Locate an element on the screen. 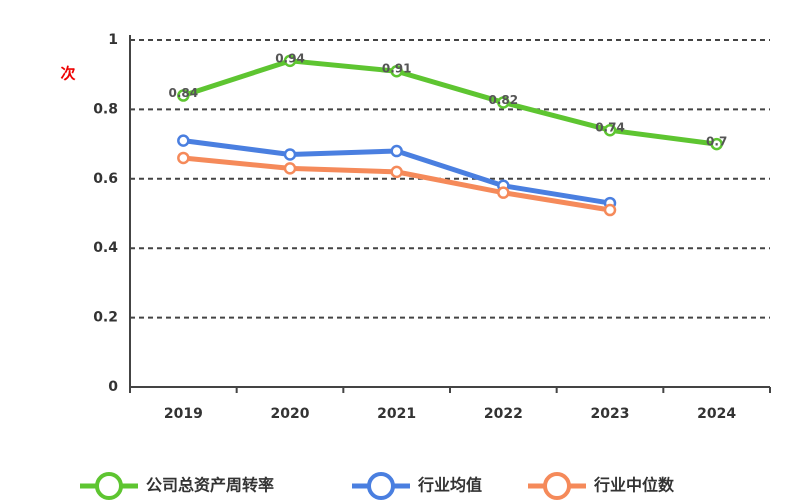 This screenshot has height=504, width=800. x-tick-label: 2021 is located at coordinates (396, 414).